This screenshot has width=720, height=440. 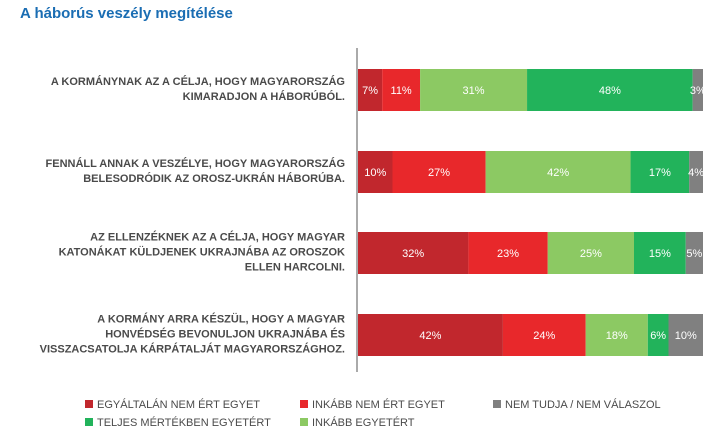 I want to click on data-label: 32%, so click(x=413, y=254).